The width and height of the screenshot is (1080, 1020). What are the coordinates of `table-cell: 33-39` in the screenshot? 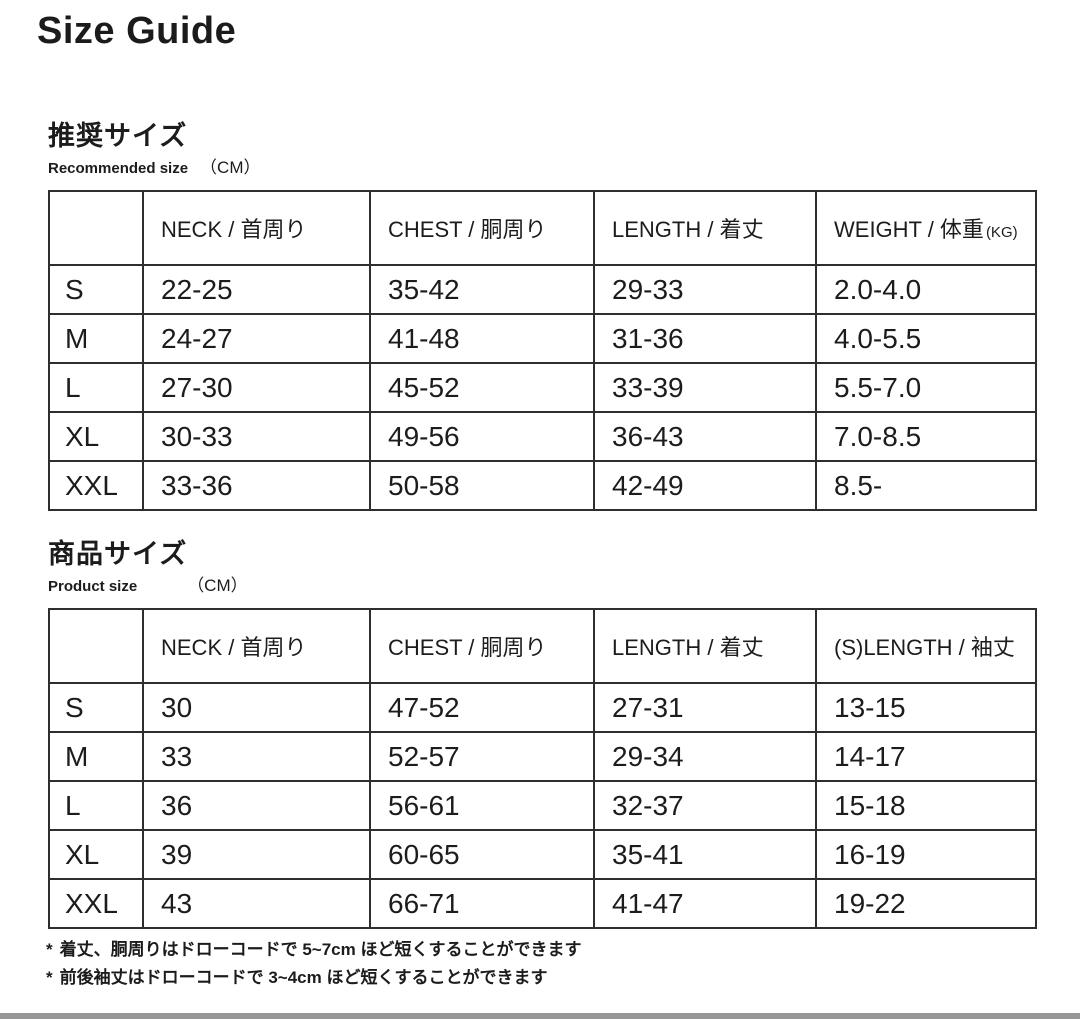 It's located at (705, 388).